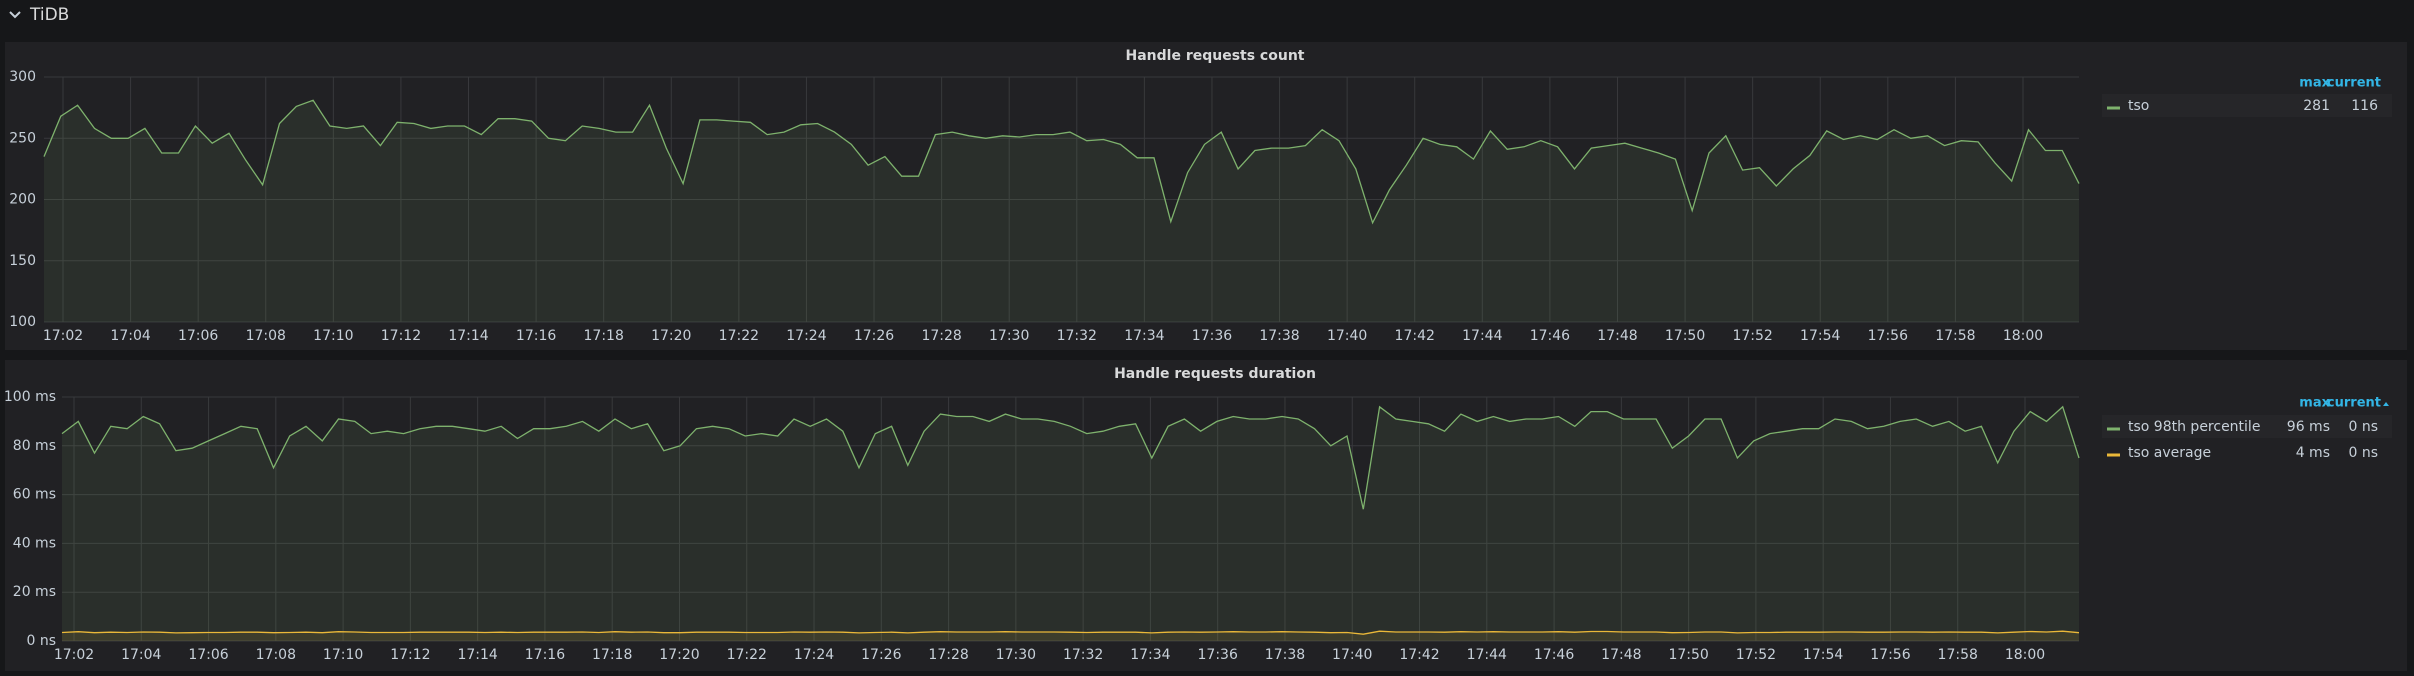  I want to click on panel-title: Handle requests duration, so click(1215, 374).